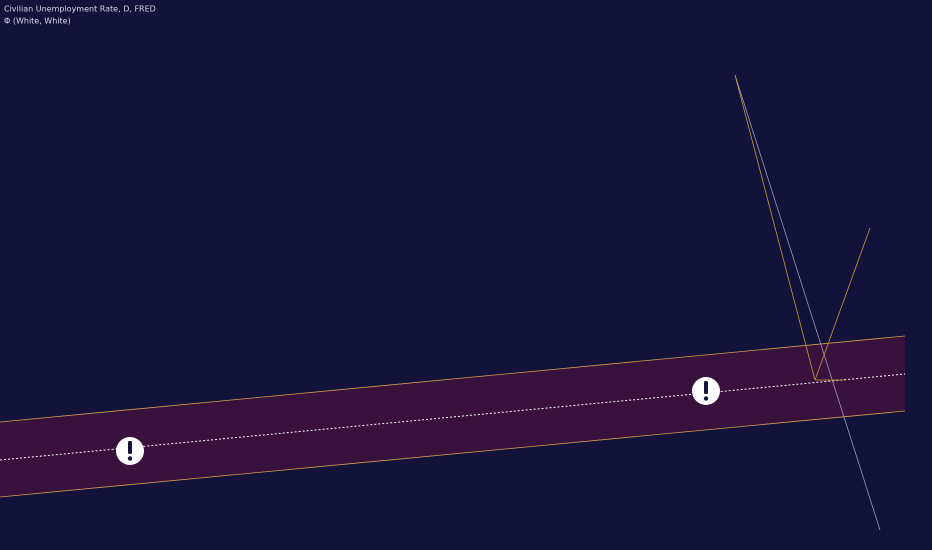 This screenshot has width=932, height=550. I want to click on chart-title: Civilian Unemployment Rate, D, FRED, so click(80, 9).